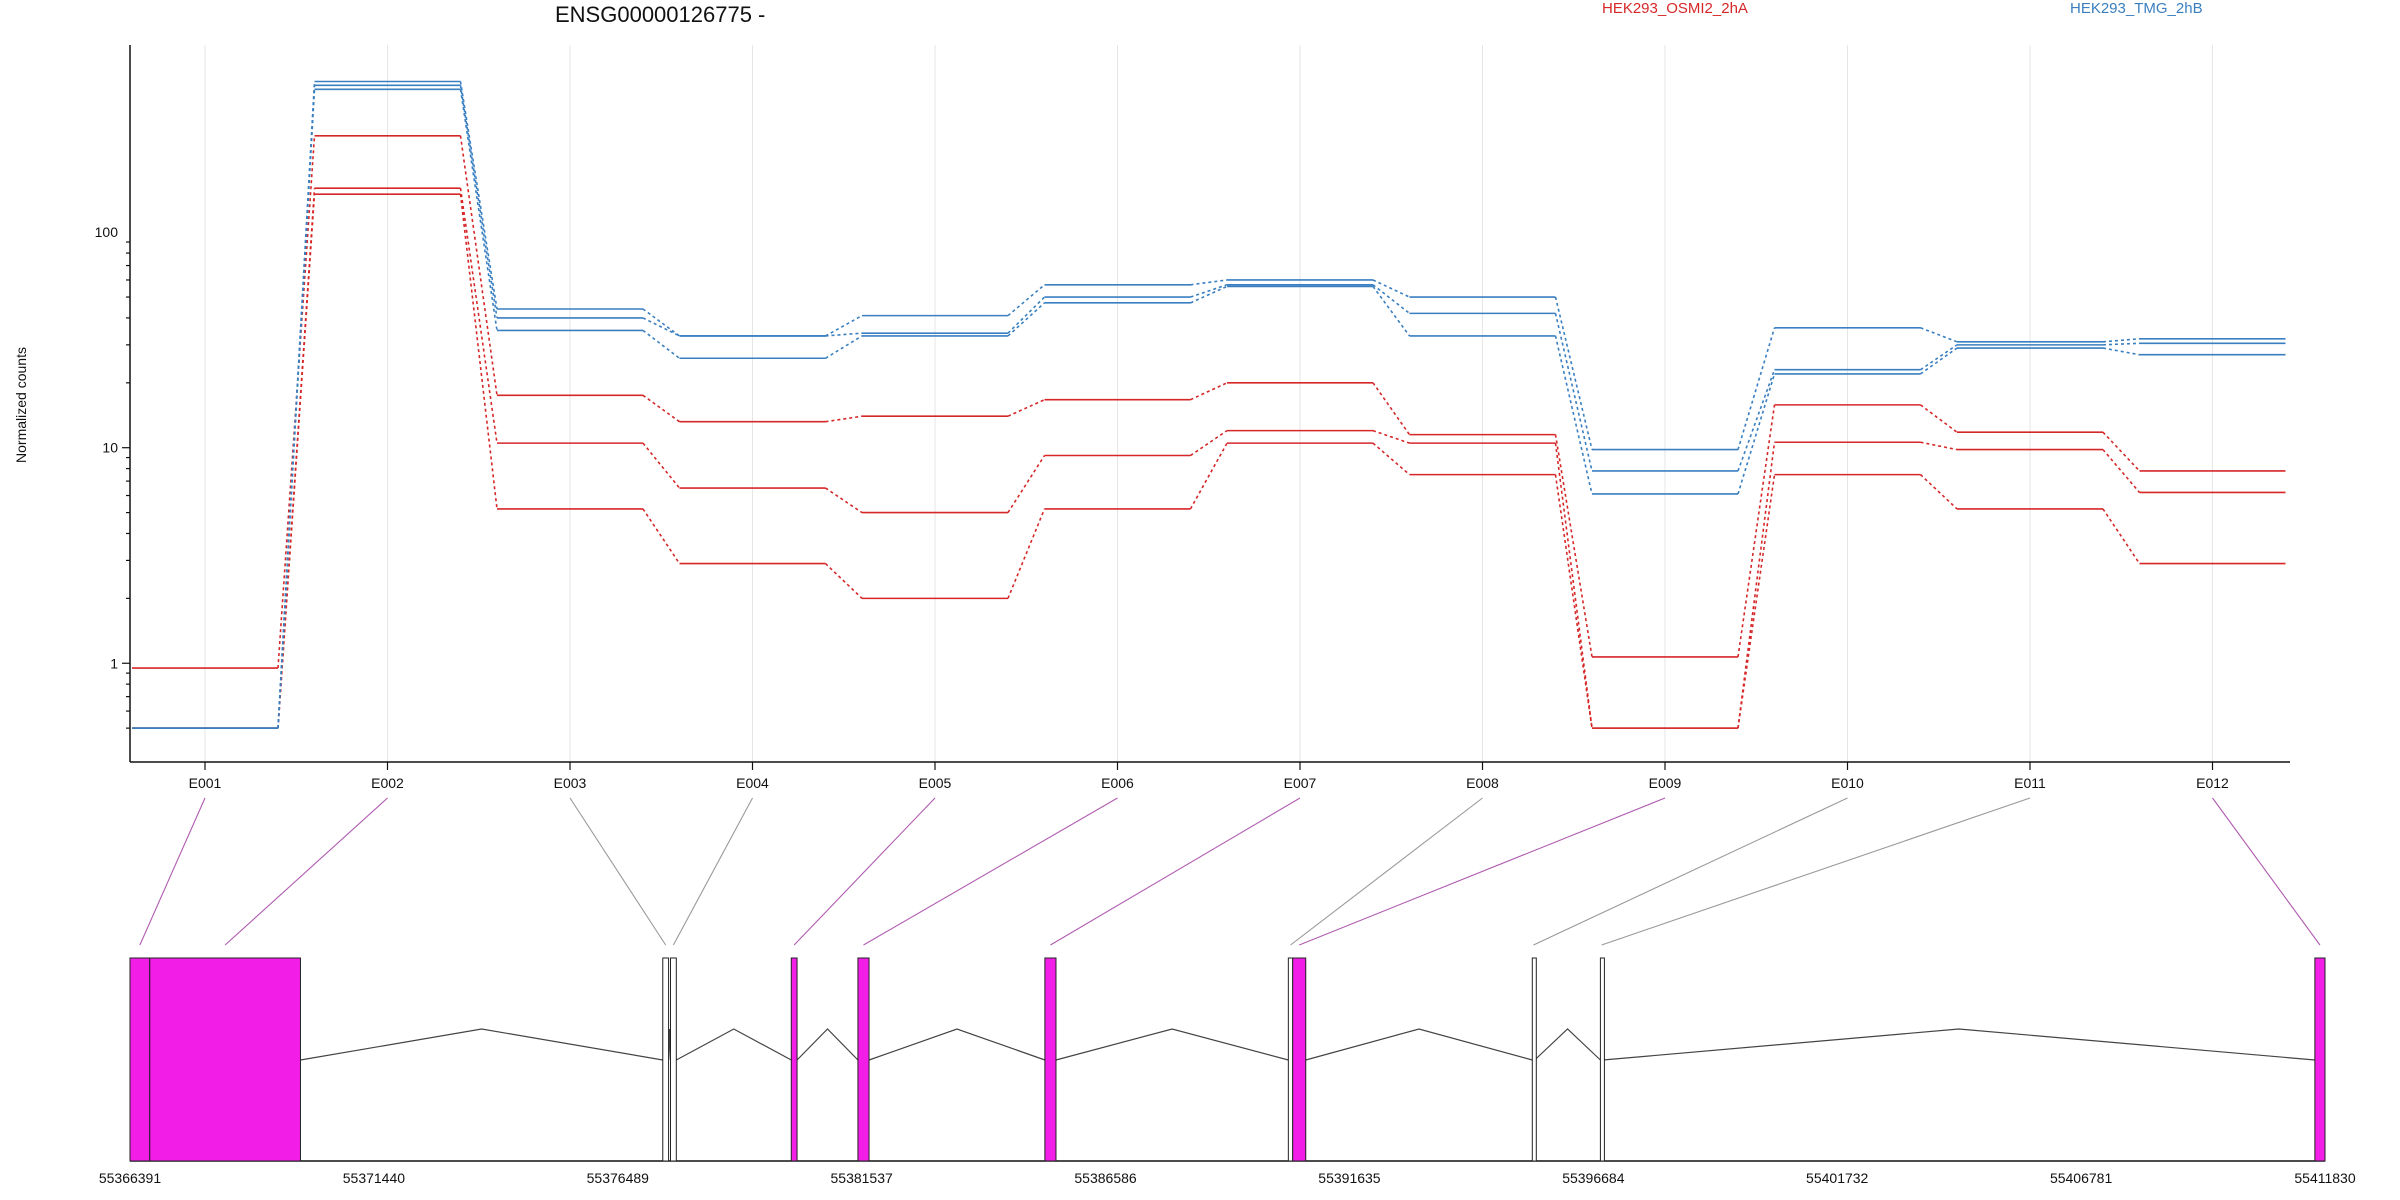  Describe the element at coordinates (1602, 1059) in the screenshot. I see `exon-e011` at that location.